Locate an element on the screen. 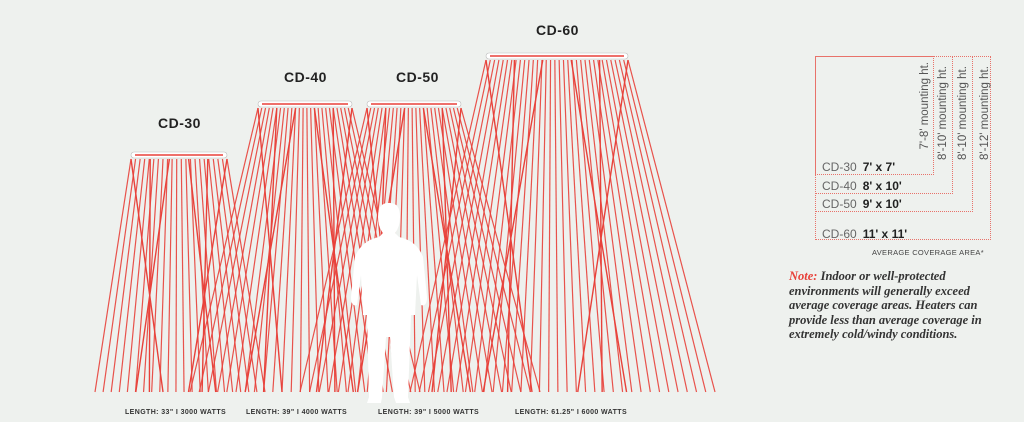 The image size is (1024, 422). coverage-row-cd60: CD-60 11' x 11' is located at coordinates (864, 234).